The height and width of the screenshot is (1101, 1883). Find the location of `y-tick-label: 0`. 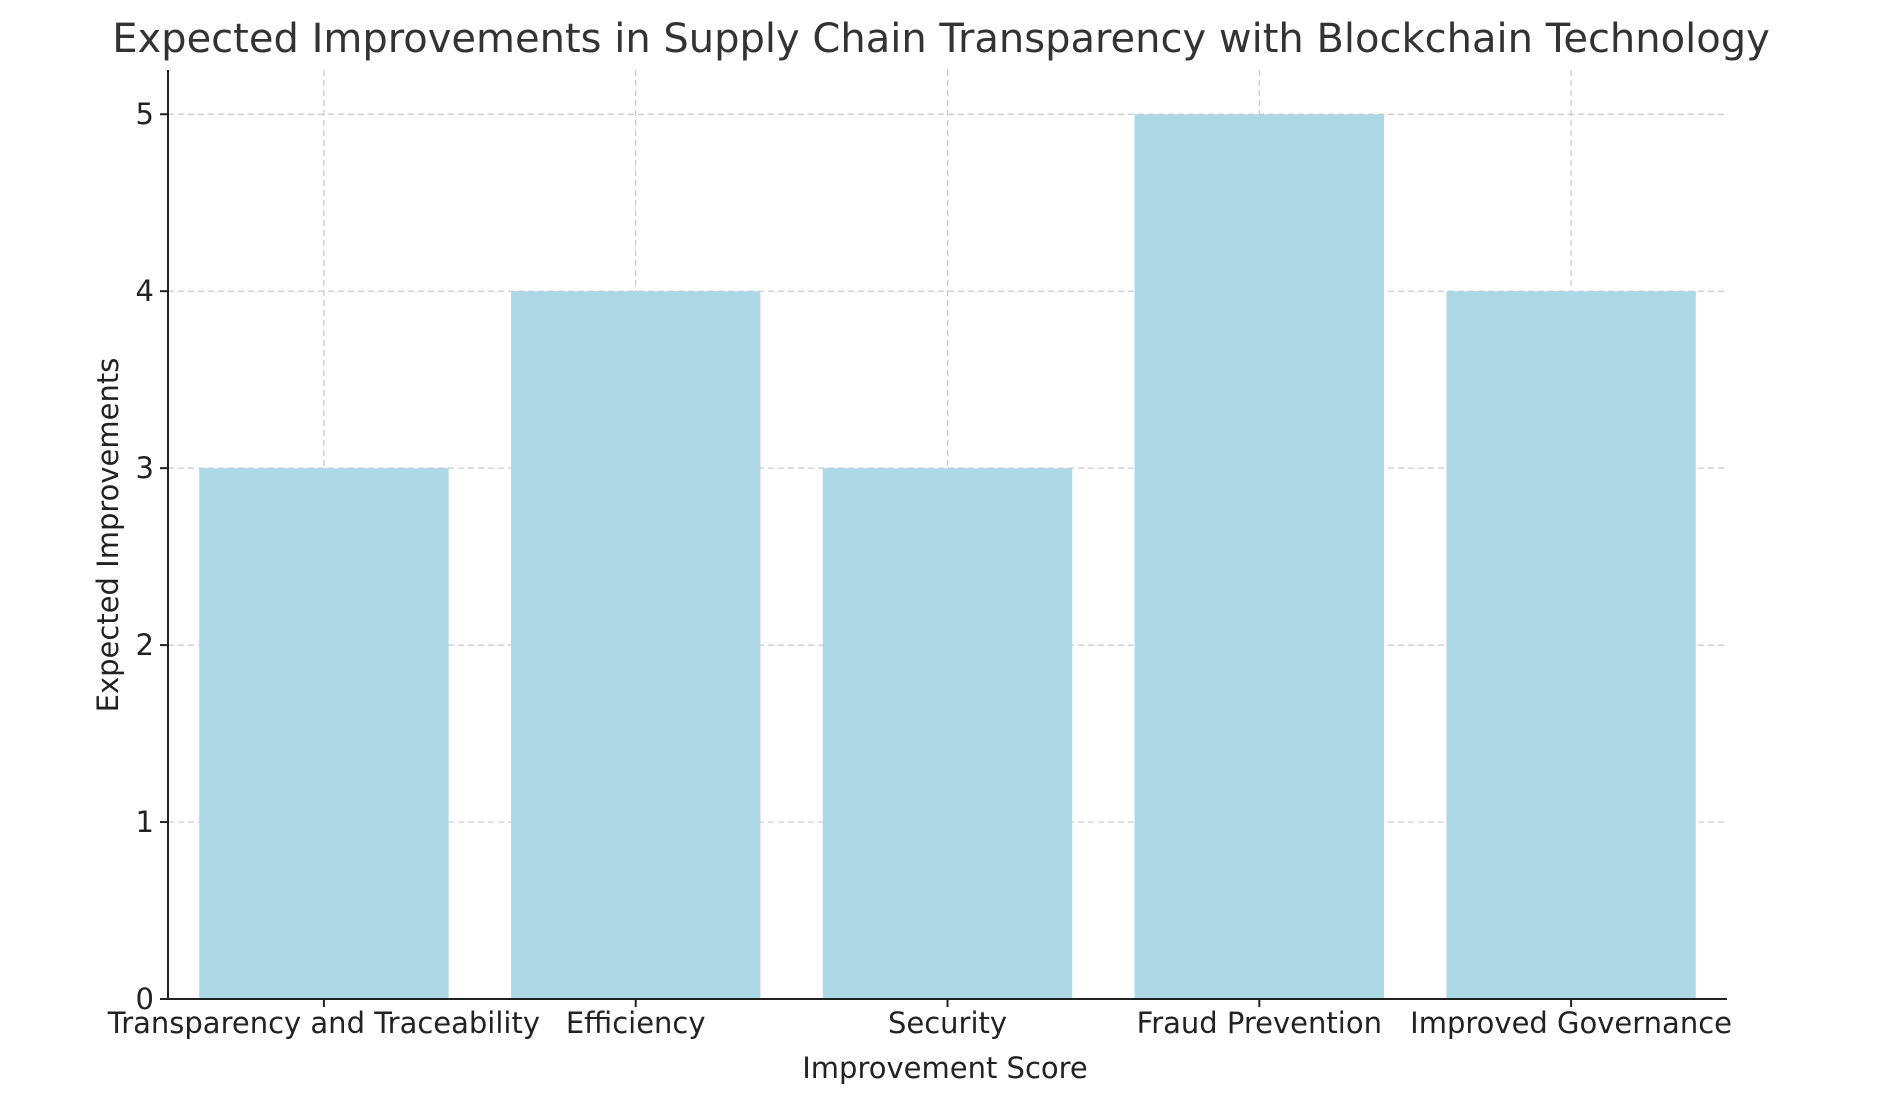

y-tick-label: 0 is located at coordinates (145, 999).